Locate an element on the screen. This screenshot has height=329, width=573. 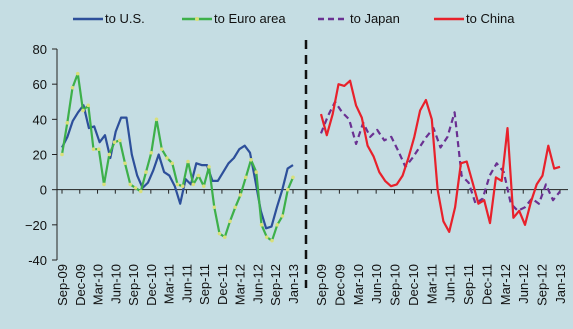
y-tick-label: -40 is located at coordinates (37, 260).